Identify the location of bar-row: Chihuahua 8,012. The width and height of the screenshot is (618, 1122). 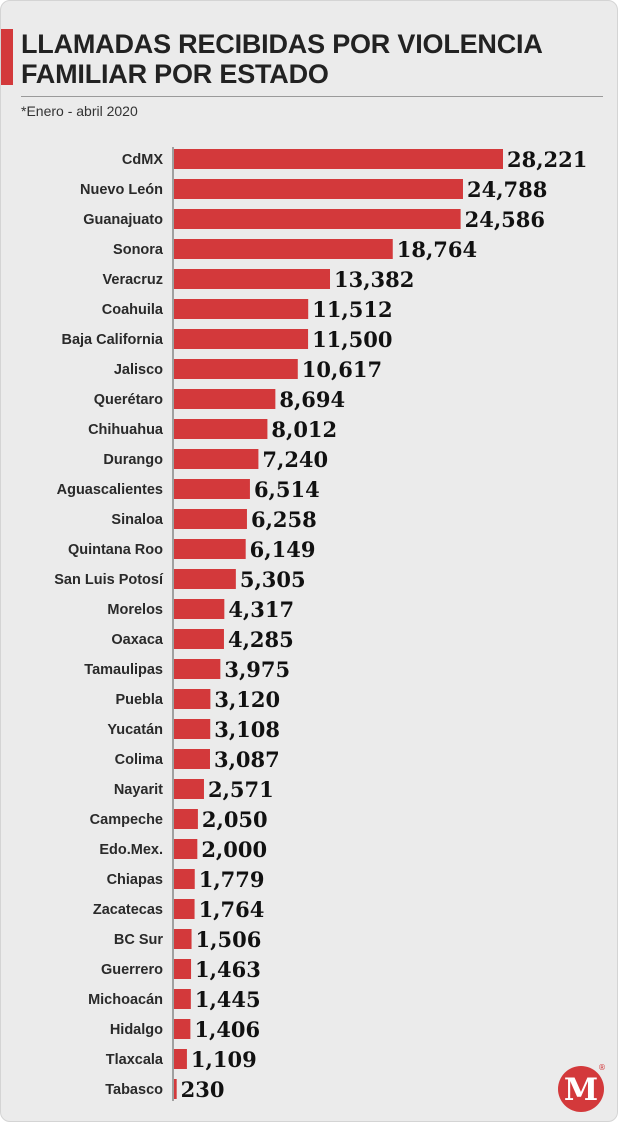
(212, 429).